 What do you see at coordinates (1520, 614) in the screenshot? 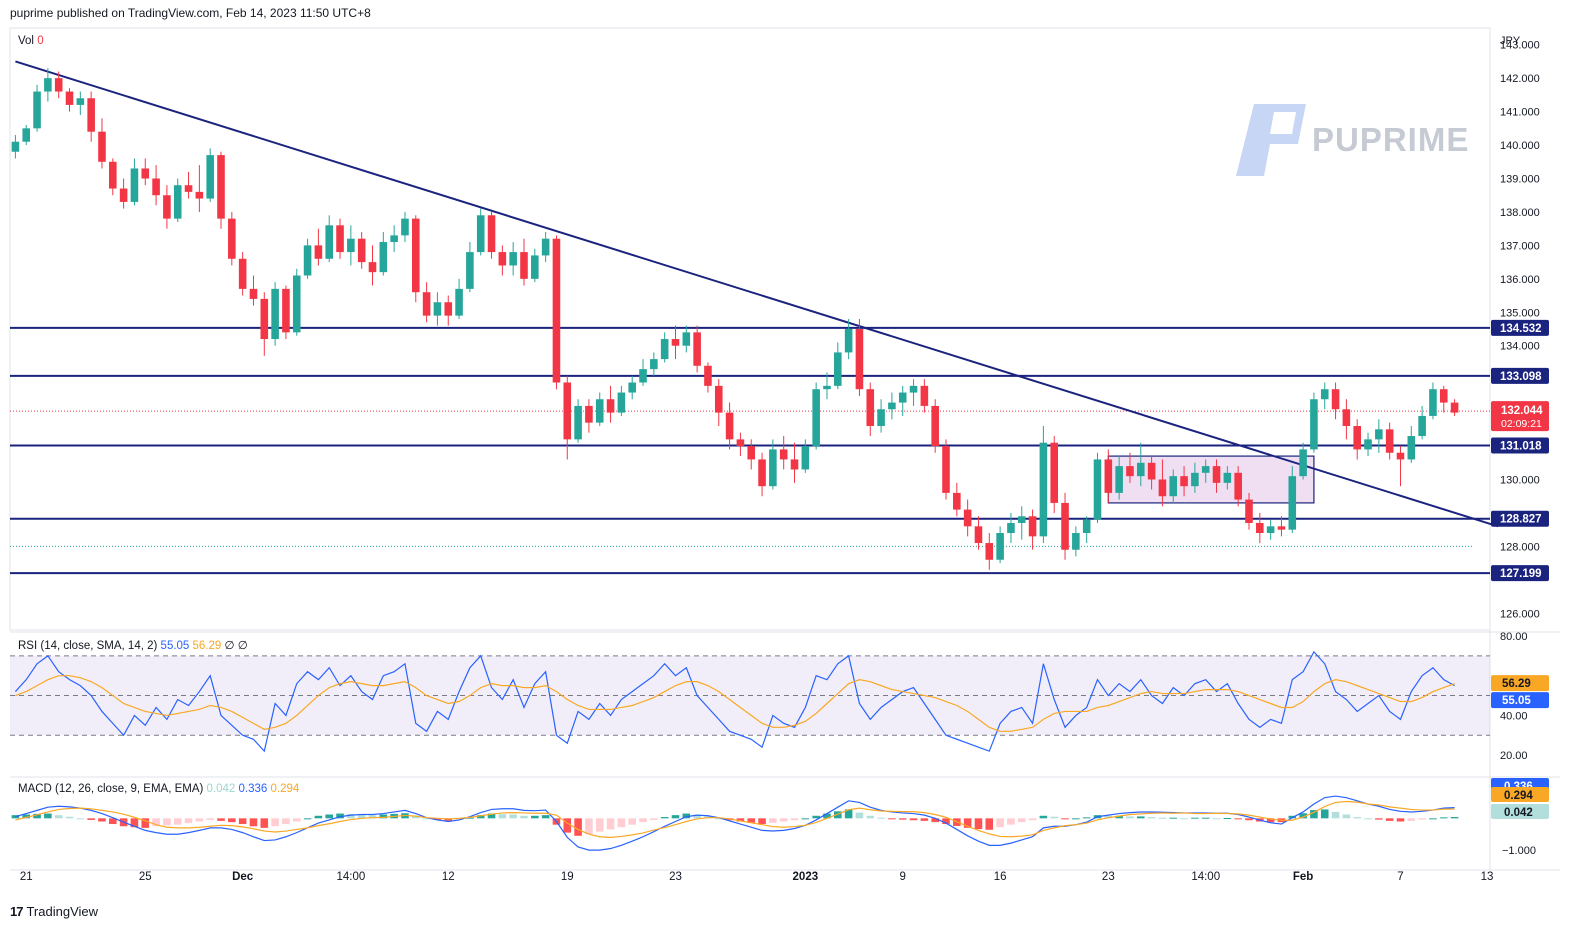
I see `price-tick-label: 126.000` at bounding box center [1520, 614].